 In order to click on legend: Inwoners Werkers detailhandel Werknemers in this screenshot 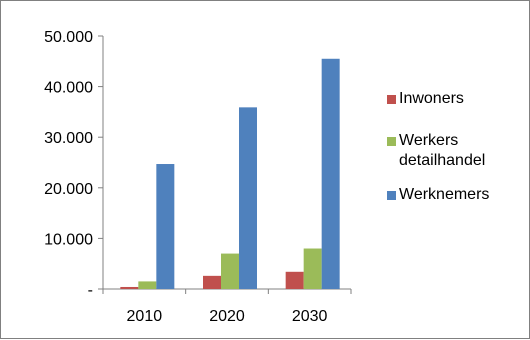, I will do `click(457, 154)`.